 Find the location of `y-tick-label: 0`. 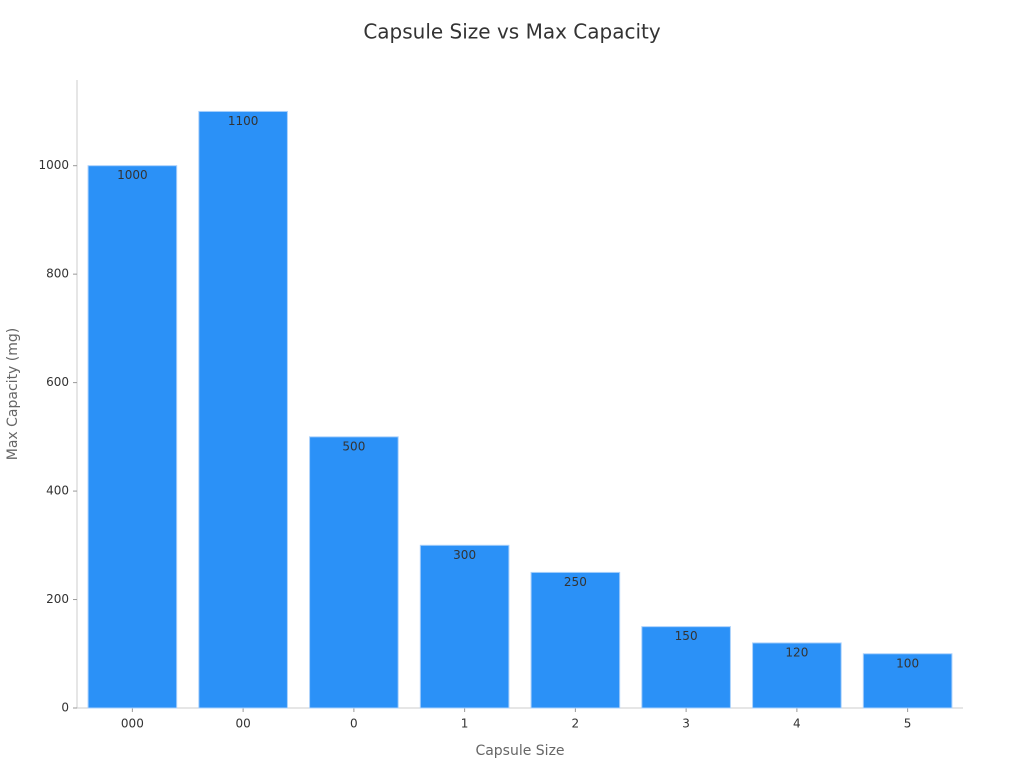

y-tick-label: 0 is located at coordinates (65, 708).